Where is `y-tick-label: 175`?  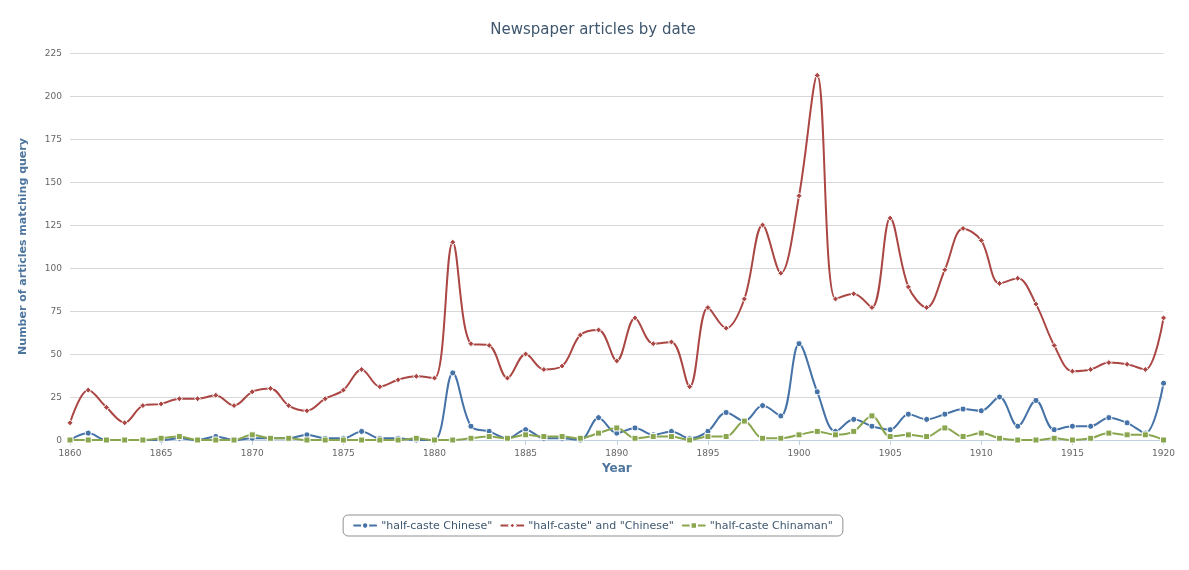
y-tick-label: 175 is located at coordinates (53, 139).